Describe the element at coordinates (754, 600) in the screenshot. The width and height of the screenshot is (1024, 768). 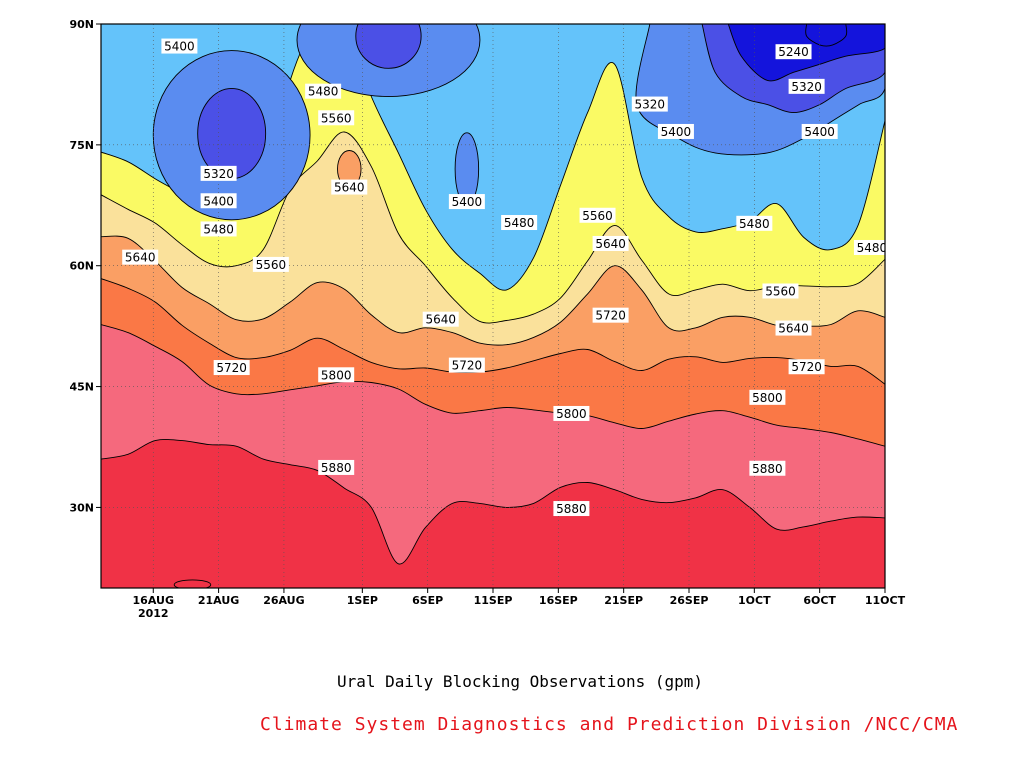
I see `x-tick-label: 1OCT` at that location.